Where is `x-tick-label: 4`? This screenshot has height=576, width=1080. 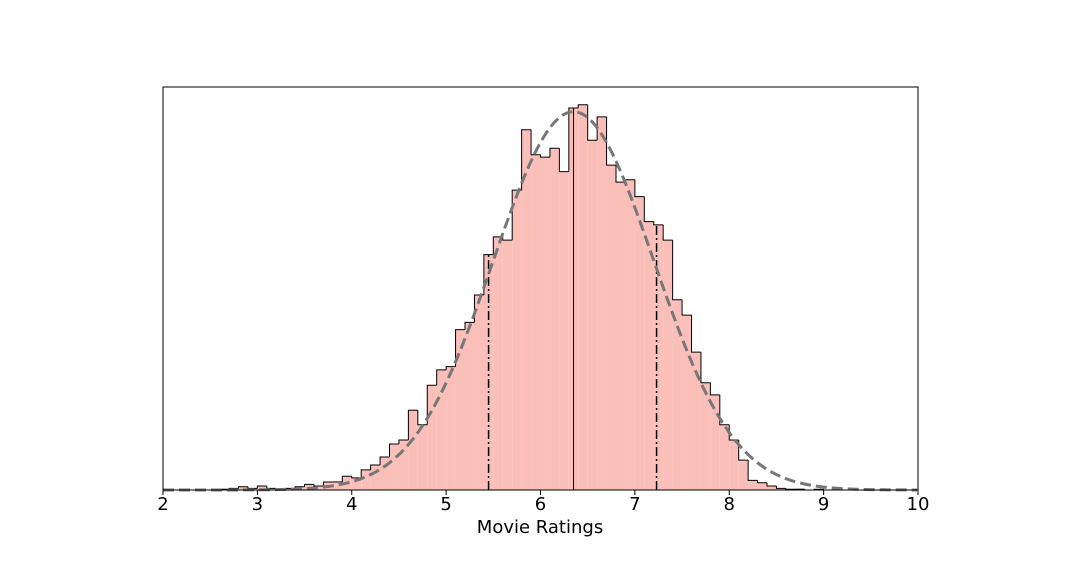
x-tick-label: 4 is located at coordinates (351, 504).